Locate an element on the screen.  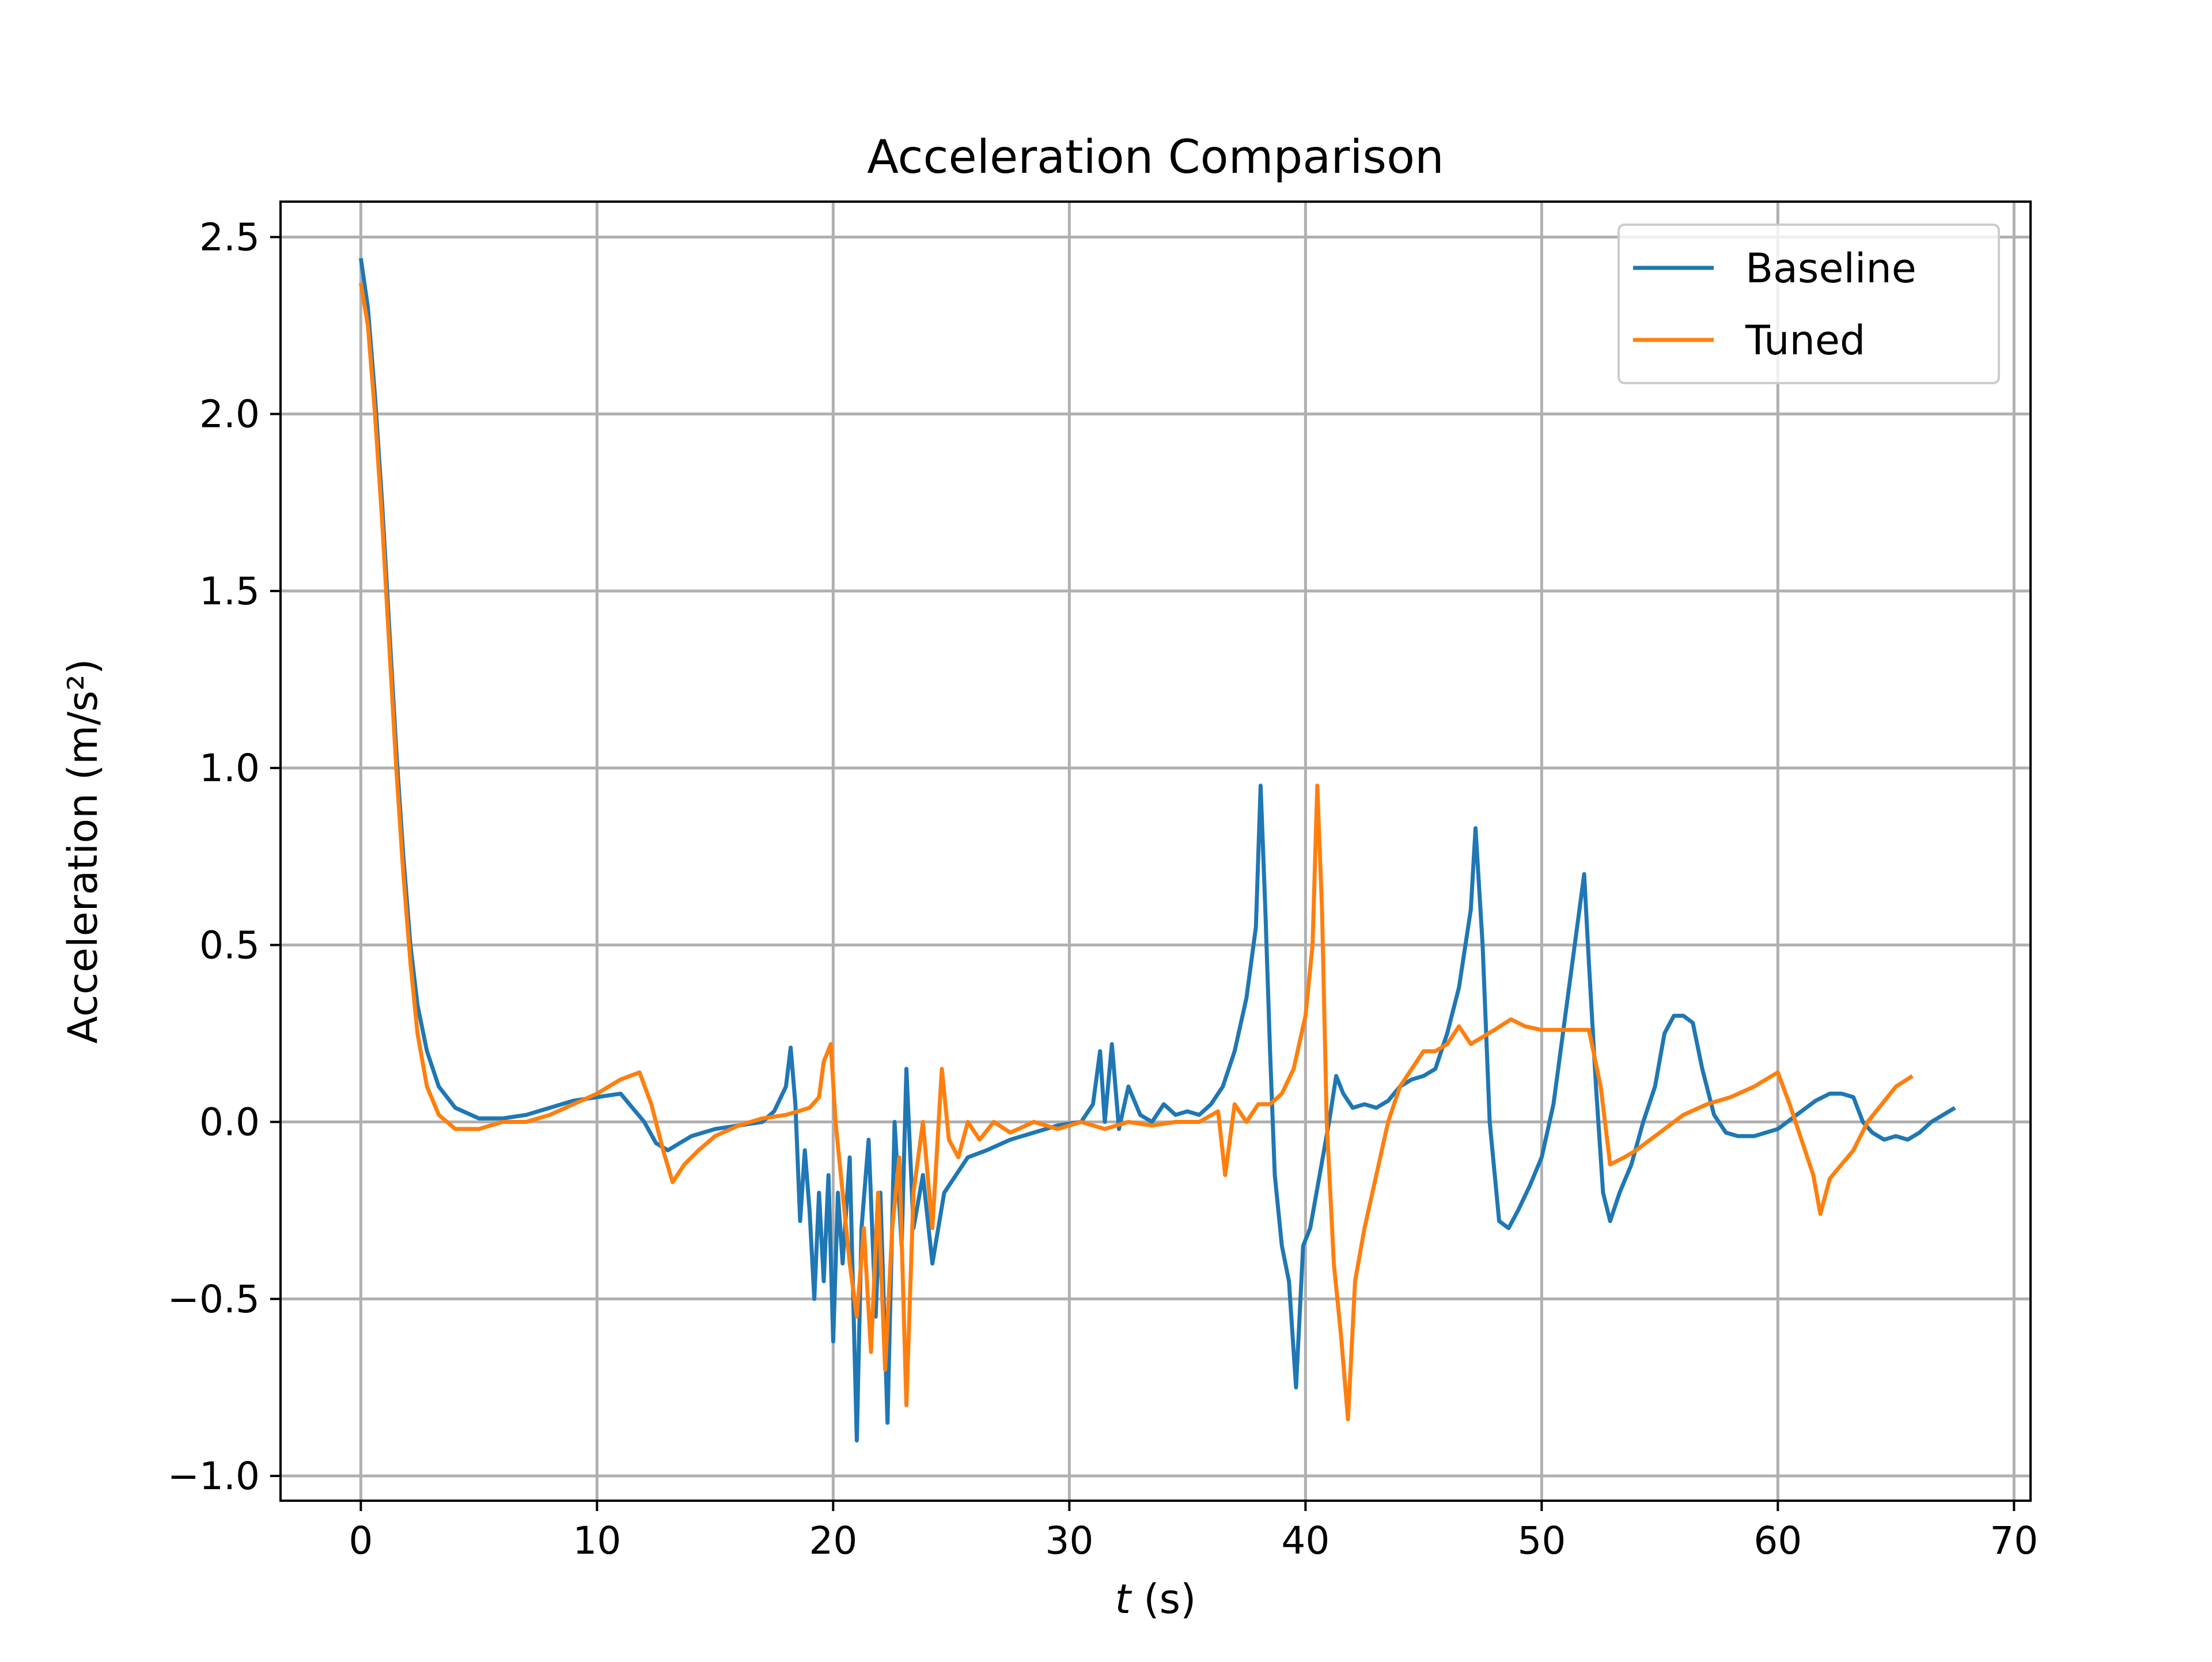
x-axis-variable: t is located at coordinates (1123, 1599).